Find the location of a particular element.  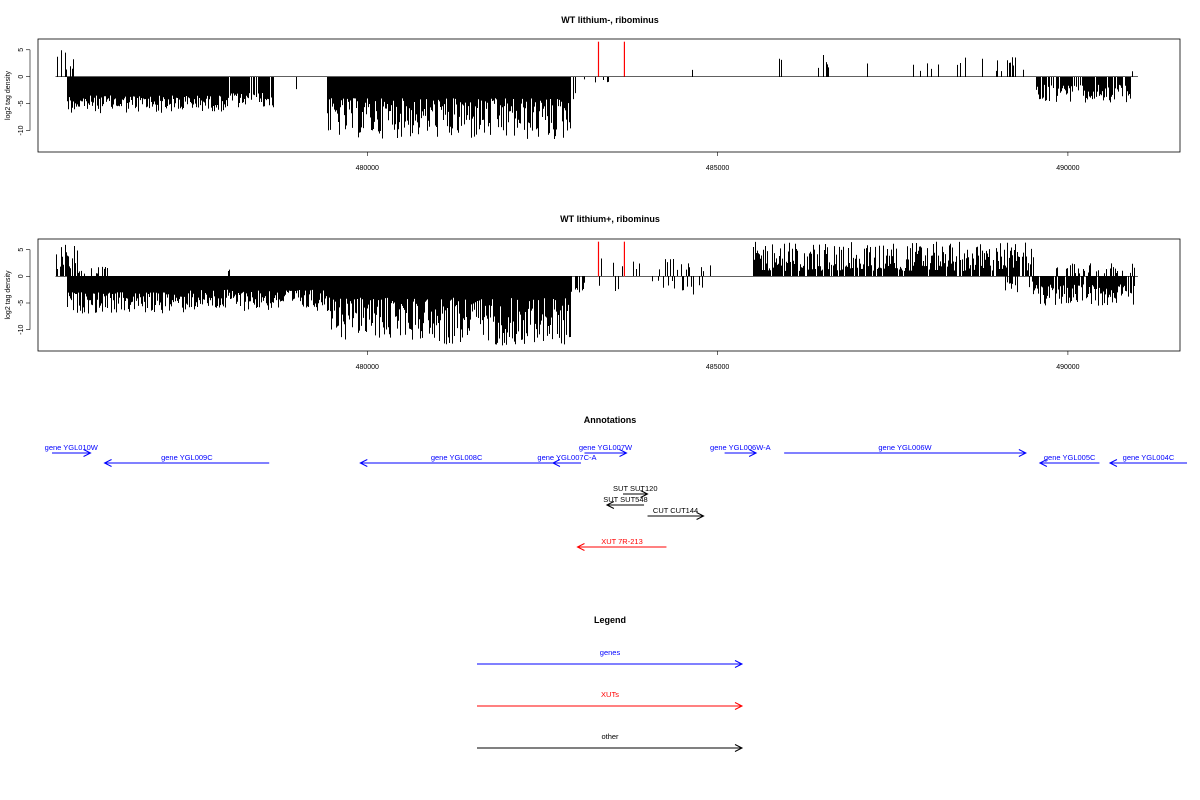

feature-gene-ygl010w: gene YGL010W is located at coordinates (72, 450).